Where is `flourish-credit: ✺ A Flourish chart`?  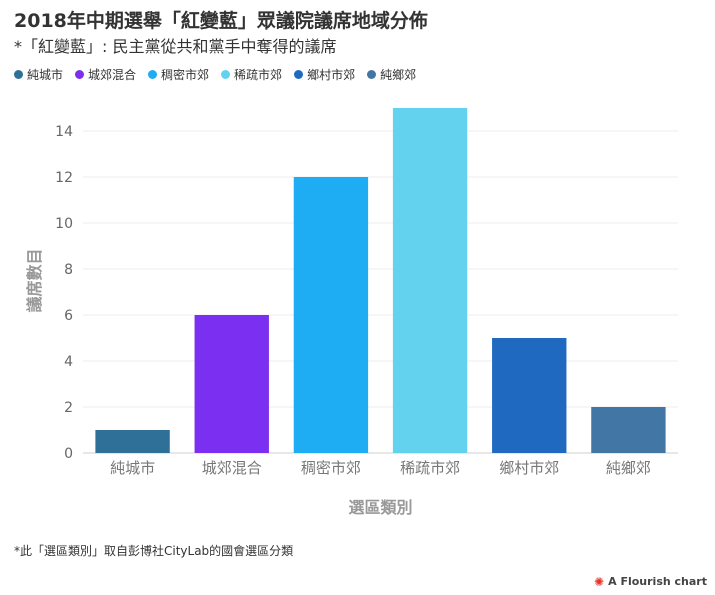
flourish-credit: ✺ A Flourish chart is located at coordinates (650, 581).